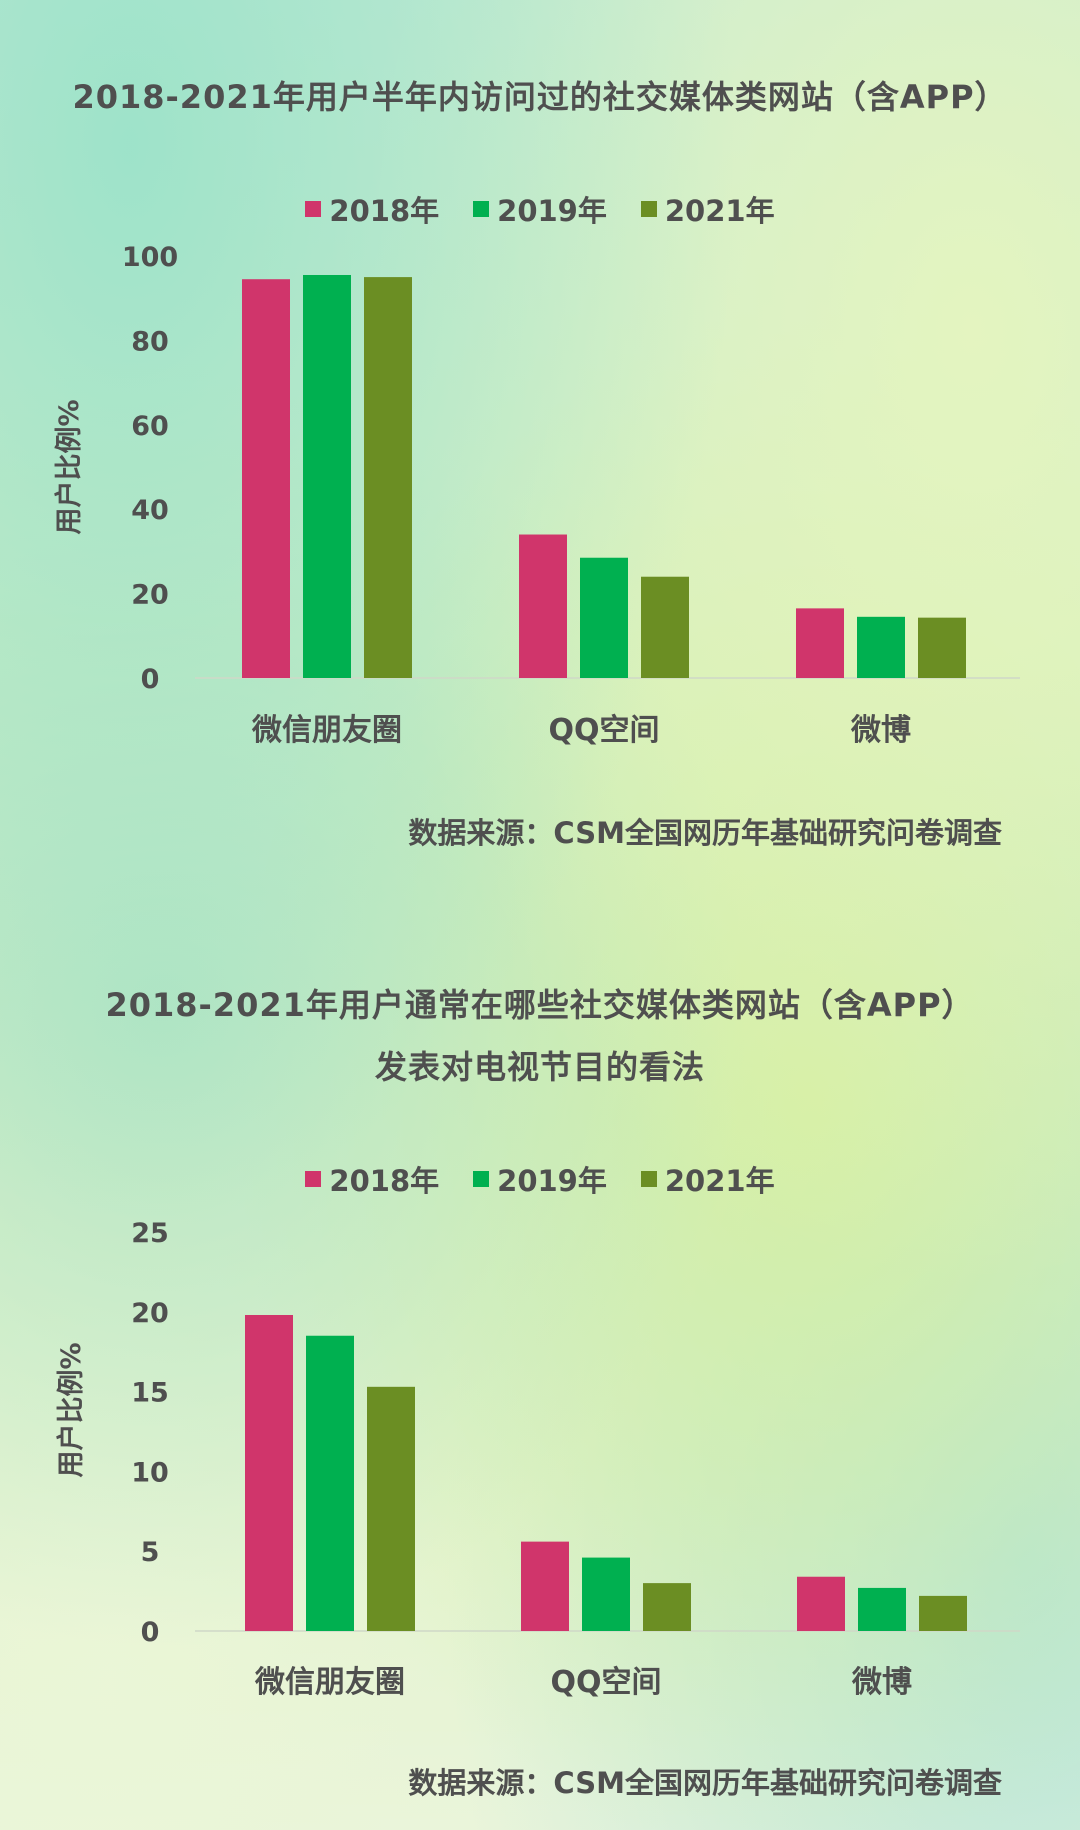  What do you see at coordinates (150, 510) in the screenshot?
I see `y-tick-label: 40` at bounding box center [150, 510].